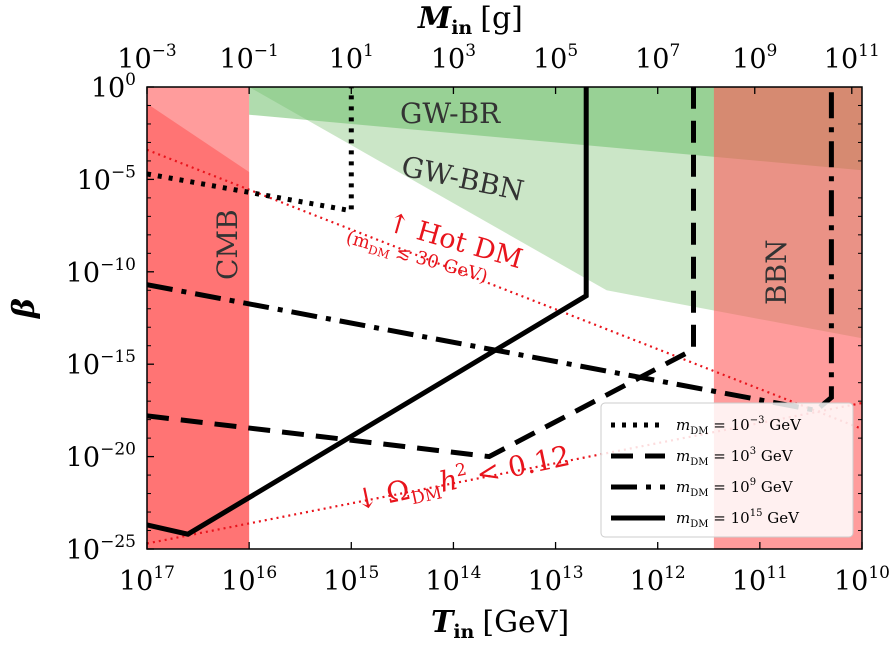 This screenshot has height=648, width=893. Describe the element at coordinates (24, 308) in the screenshot. I see `y-axis-label: β` at that location.